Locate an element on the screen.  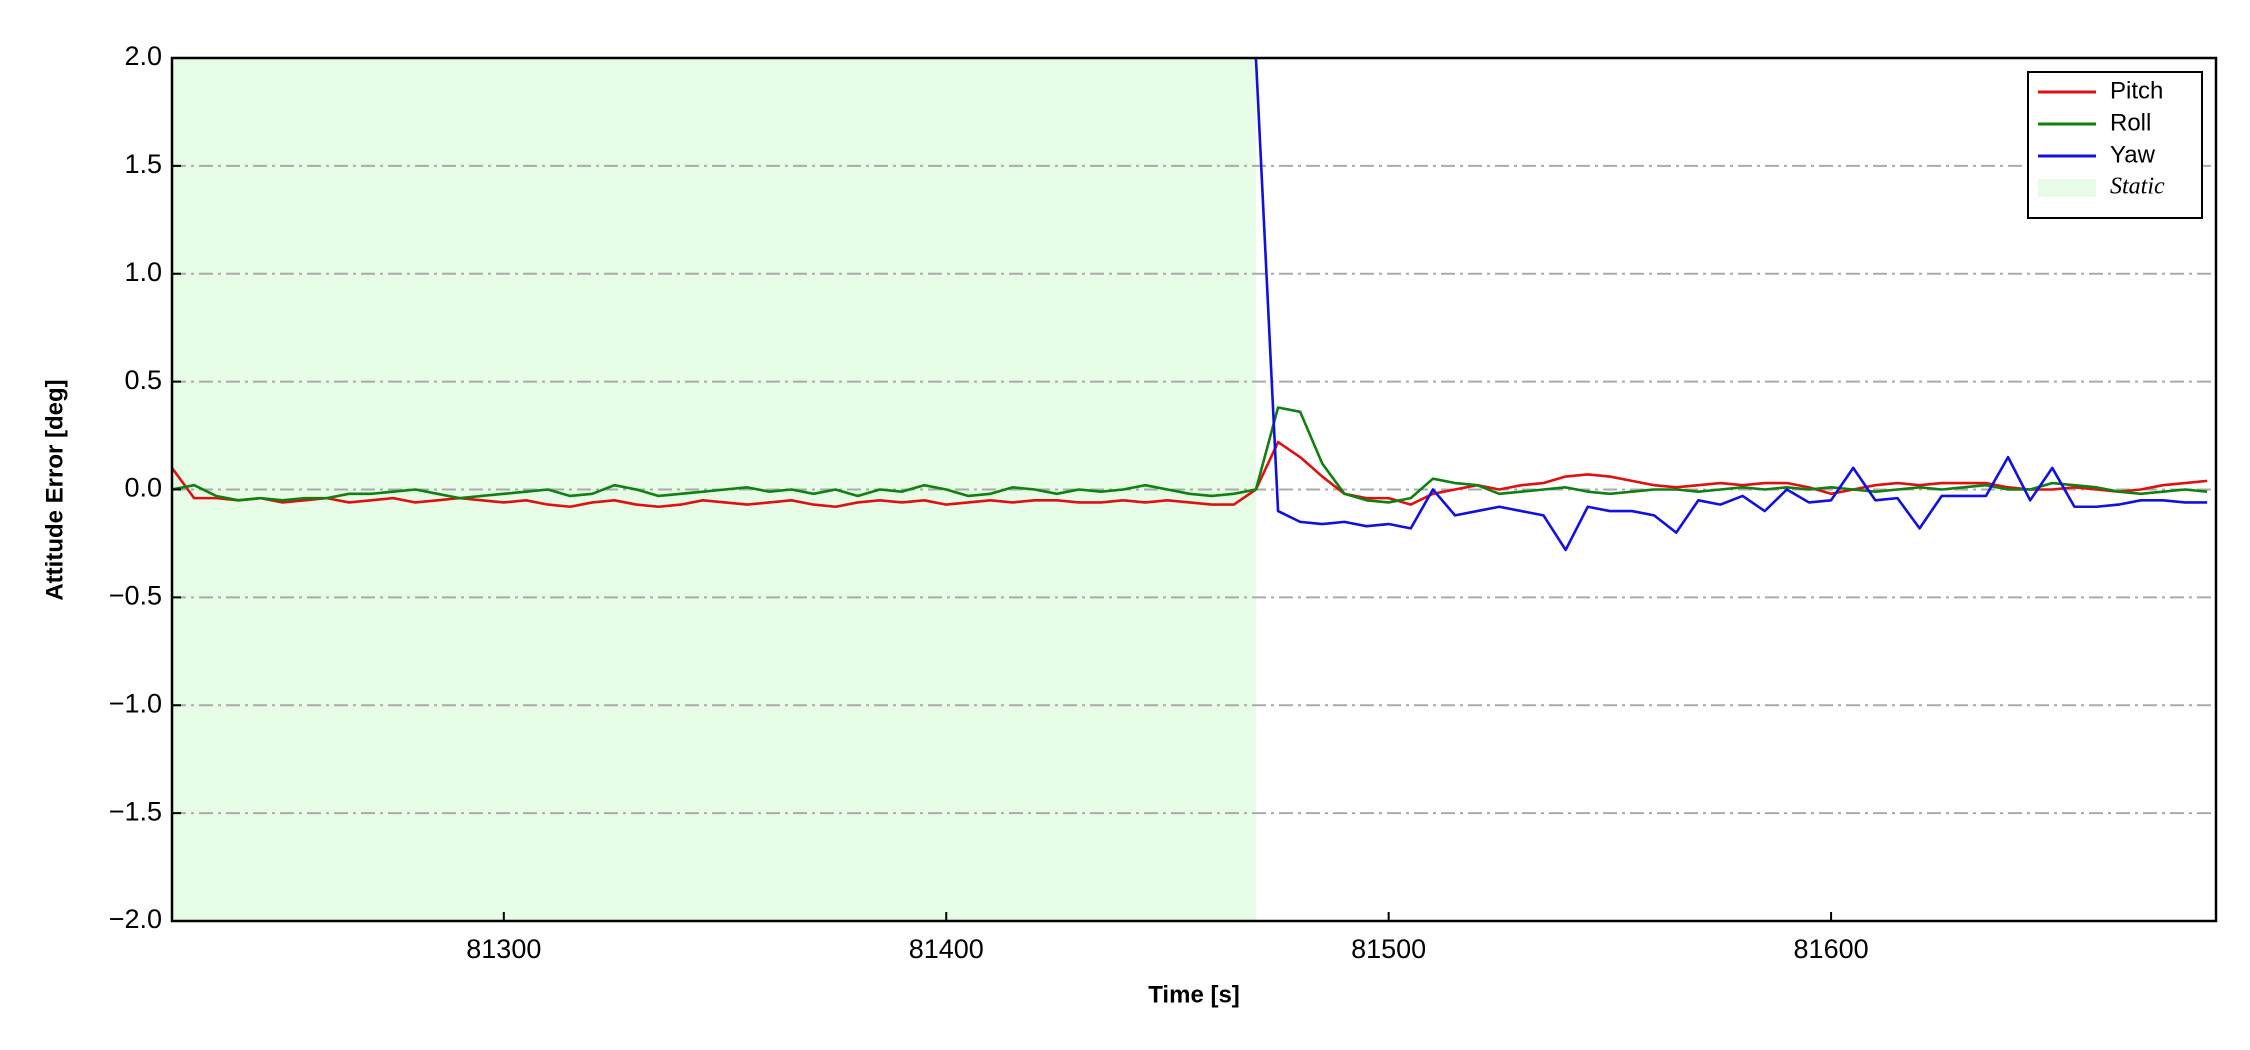
legend-label: Roll is located at coordinates (2130, 122).